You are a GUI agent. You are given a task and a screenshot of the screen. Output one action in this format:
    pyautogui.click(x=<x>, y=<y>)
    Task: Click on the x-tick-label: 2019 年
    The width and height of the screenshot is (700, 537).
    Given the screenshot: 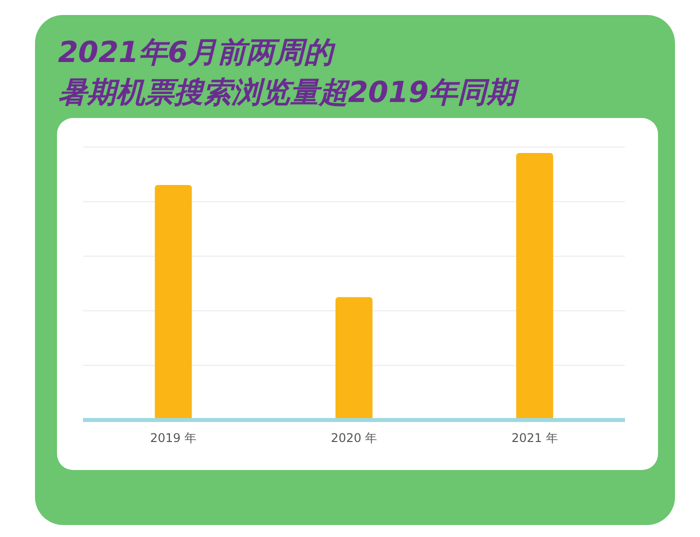 What is the action you would take?
    pyautogui.click(x=173, y=438)
    